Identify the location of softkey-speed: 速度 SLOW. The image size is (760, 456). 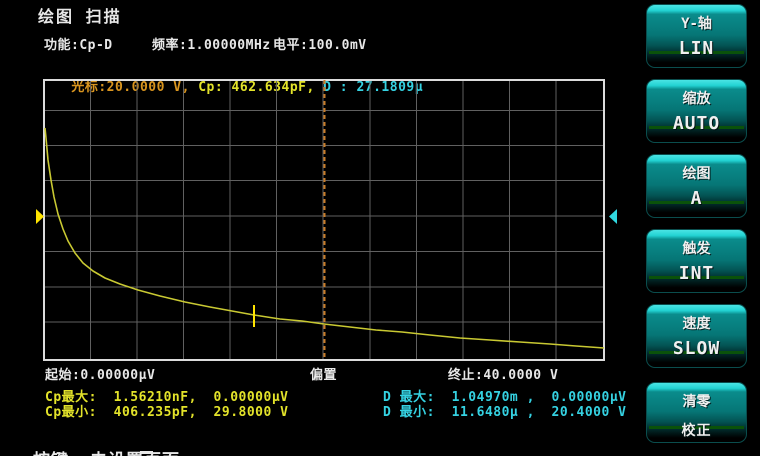
(696, 336).